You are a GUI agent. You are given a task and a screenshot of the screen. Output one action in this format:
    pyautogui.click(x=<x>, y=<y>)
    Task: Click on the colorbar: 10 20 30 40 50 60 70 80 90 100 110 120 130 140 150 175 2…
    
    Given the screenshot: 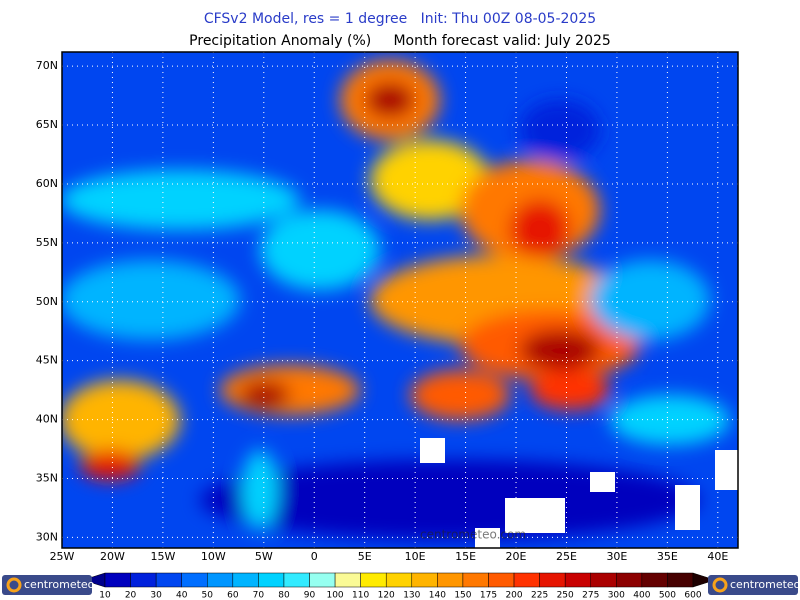 What is the action you would take?
    pyautogui.click(x=399, y=586)
    